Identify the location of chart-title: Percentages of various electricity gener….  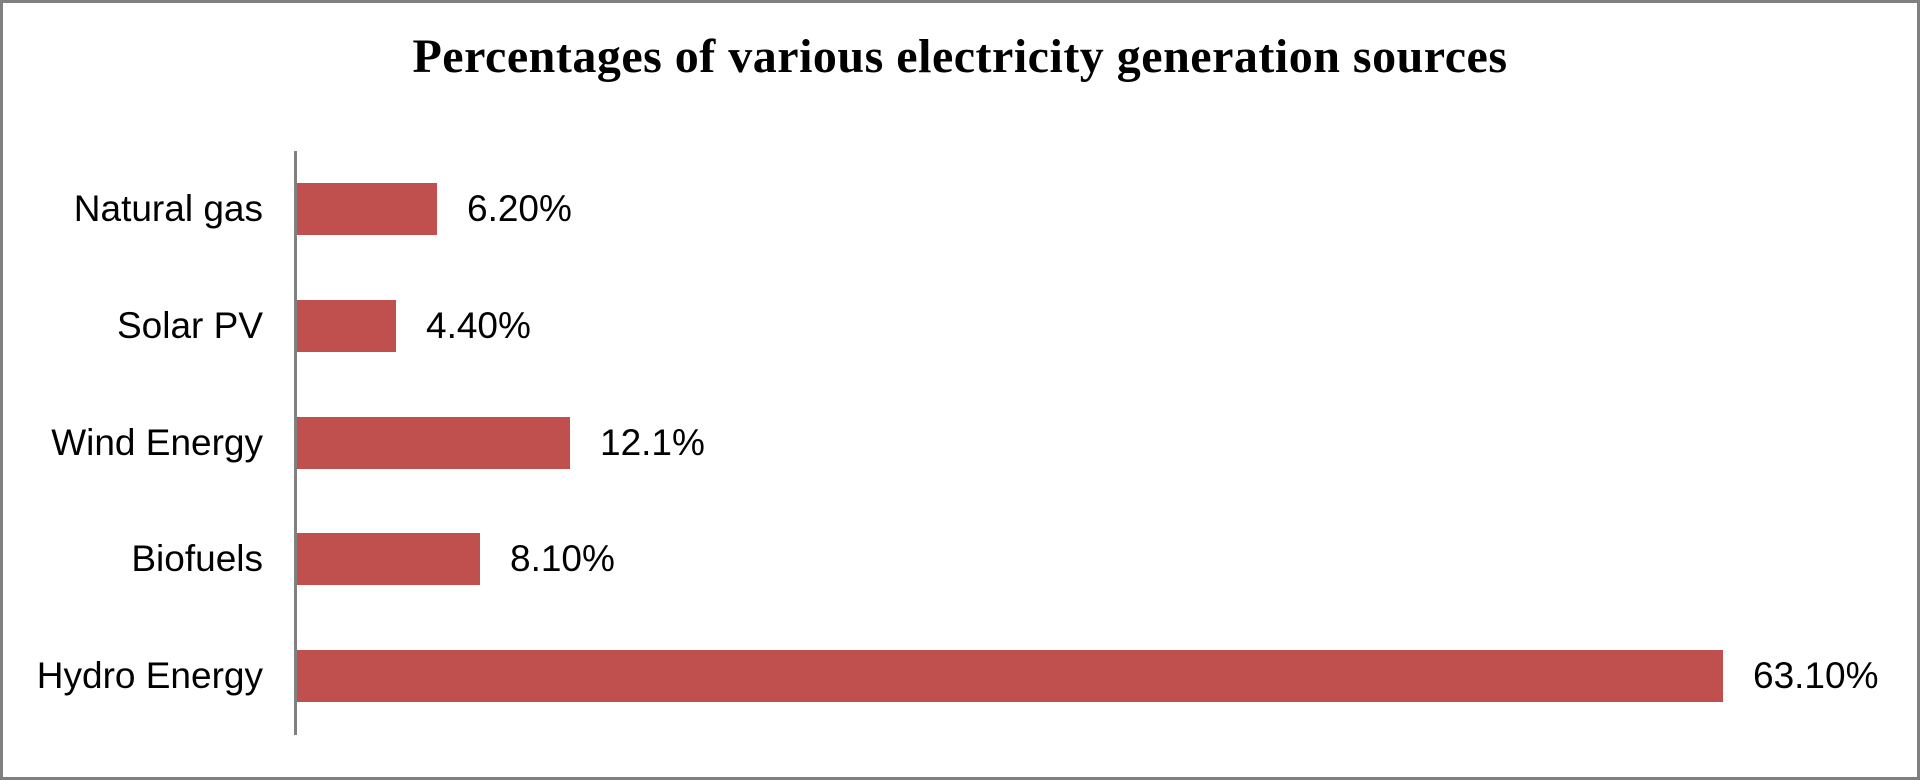
(960, 56).